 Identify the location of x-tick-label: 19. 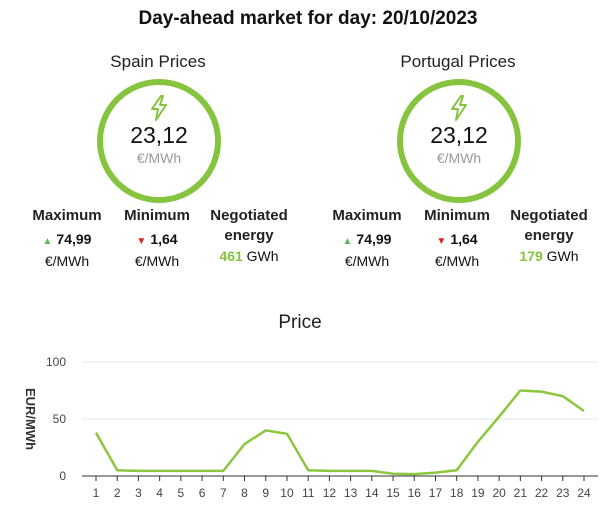
(478, 493).